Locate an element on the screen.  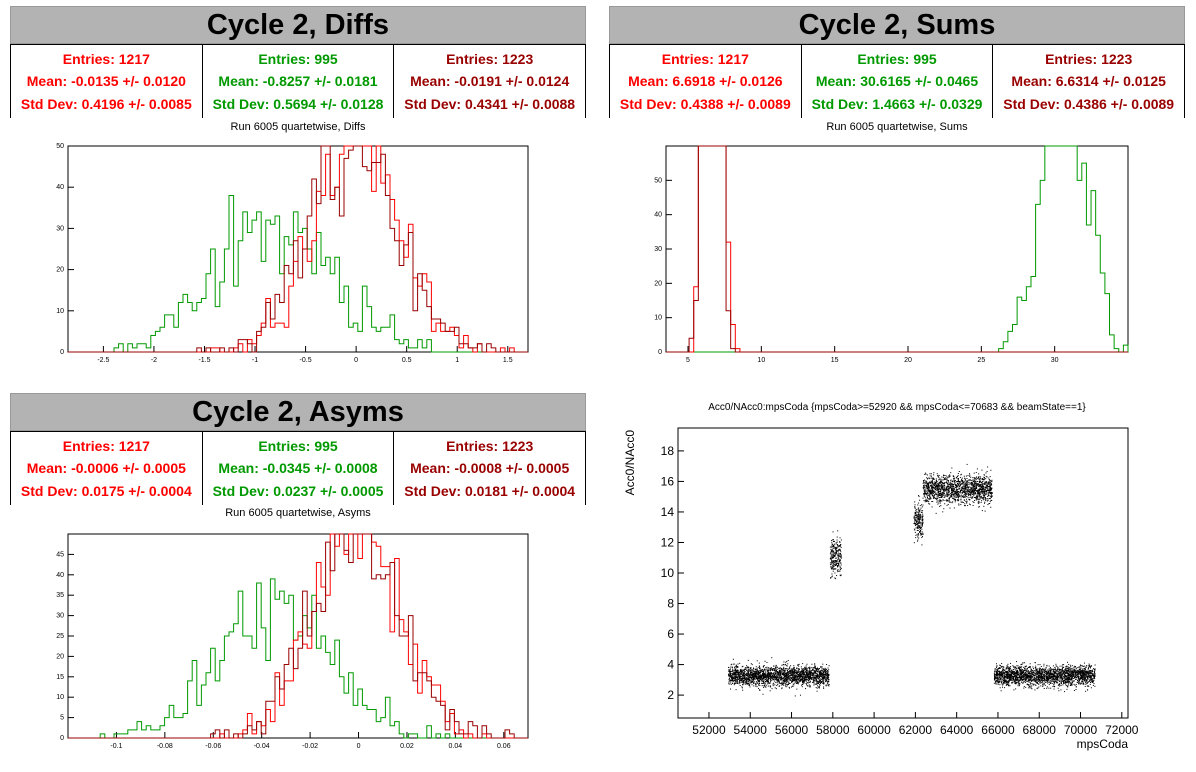
y-tick-label: 16 is located at coordinates (668, 481).